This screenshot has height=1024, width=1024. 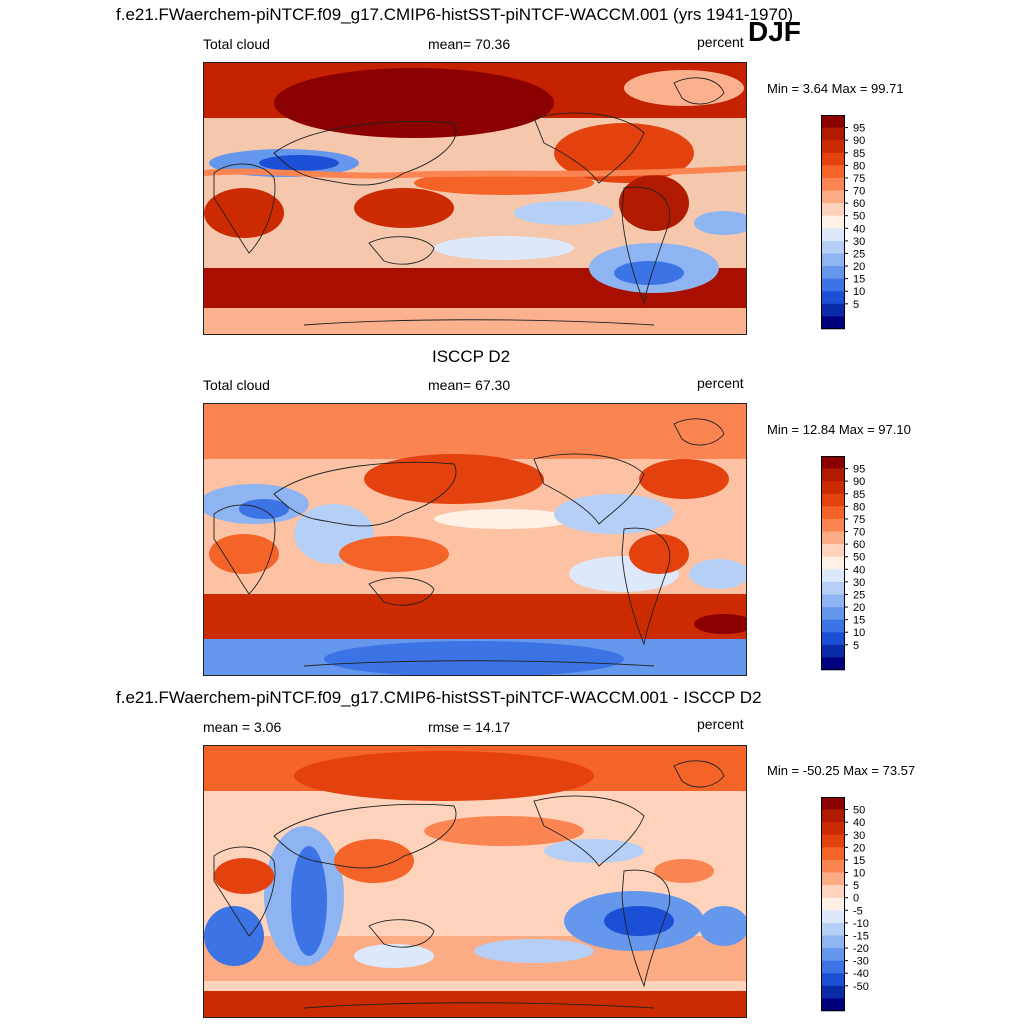 I want to click on panel3-mean-label: mean = 3.06, so click(x=242, y=727).